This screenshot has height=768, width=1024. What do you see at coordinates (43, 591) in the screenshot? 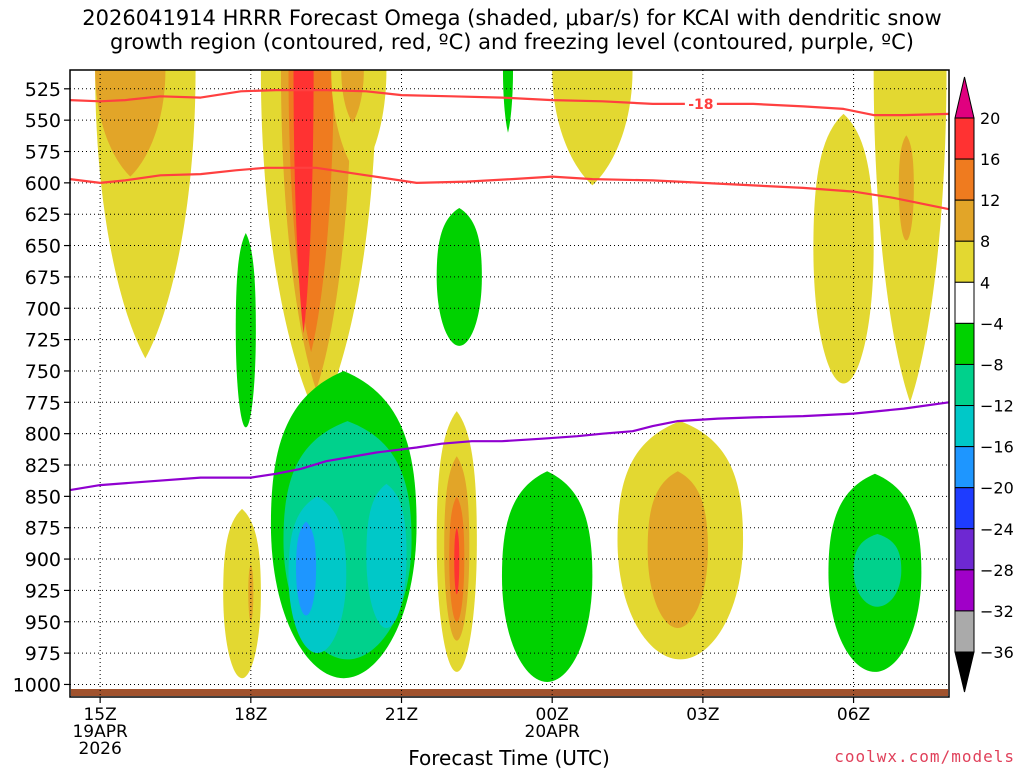
I see `y-tick-label-925: 925` at bounding box center [43, 591].